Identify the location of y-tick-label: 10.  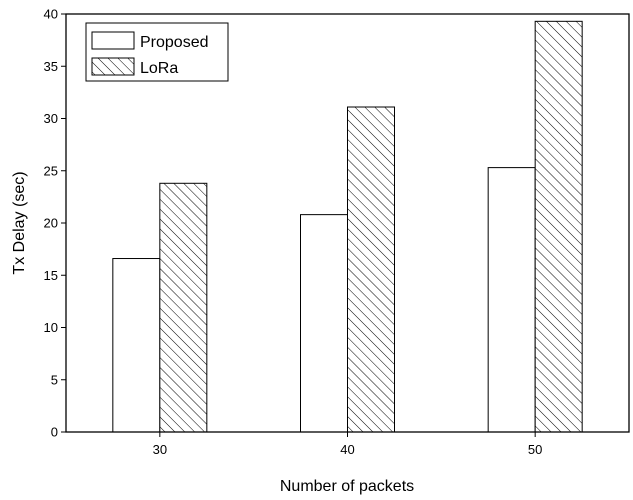
(51, 327).